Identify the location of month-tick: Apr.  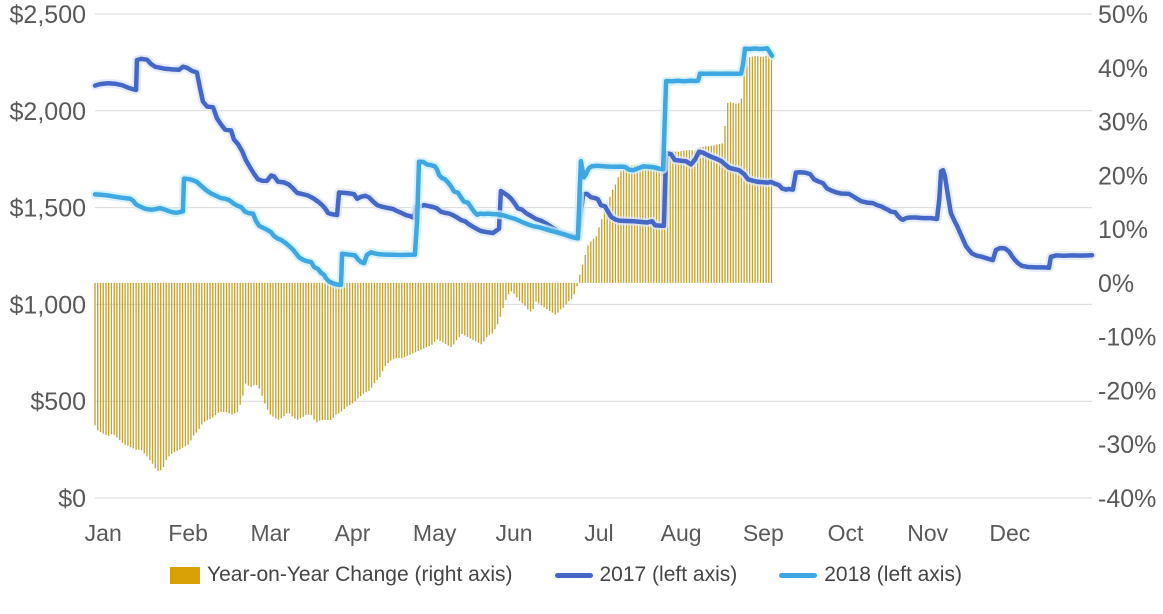
(353, 533).